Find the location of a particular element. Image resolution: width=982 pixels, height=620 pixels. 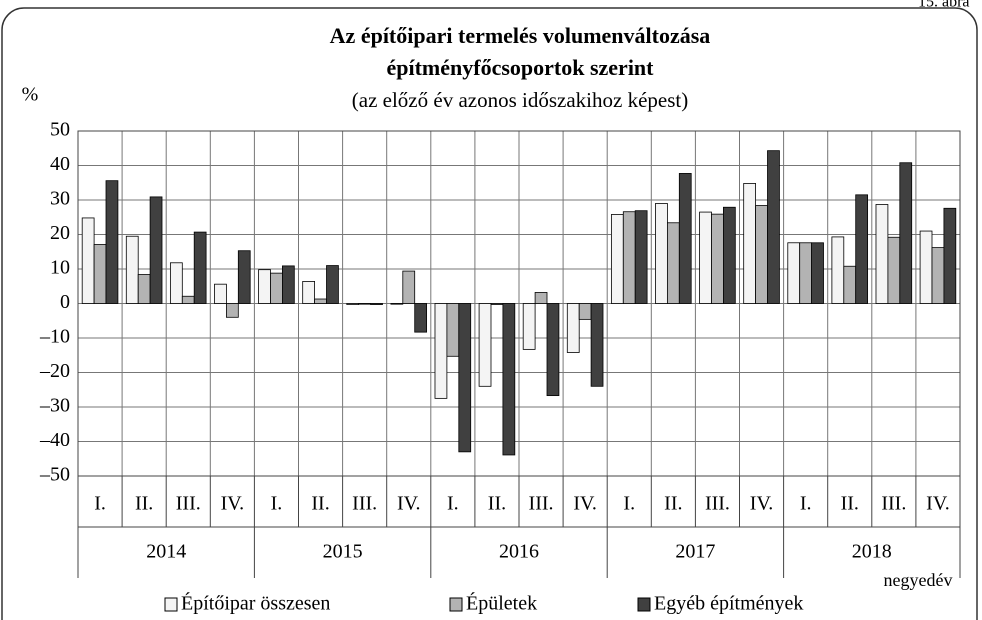

chart-title: Az építőipari termelés volumenváltozása is located at coordinates (520, 35).